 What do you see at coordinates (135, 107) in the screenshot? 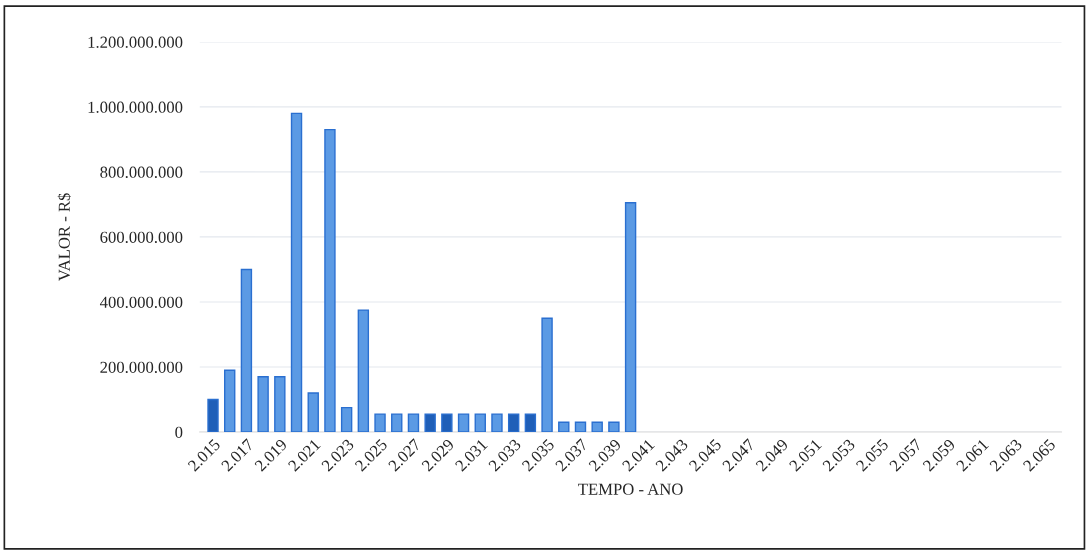
I see `y-tick-label: 1.000.000.000` at bounding box center [135, 107].